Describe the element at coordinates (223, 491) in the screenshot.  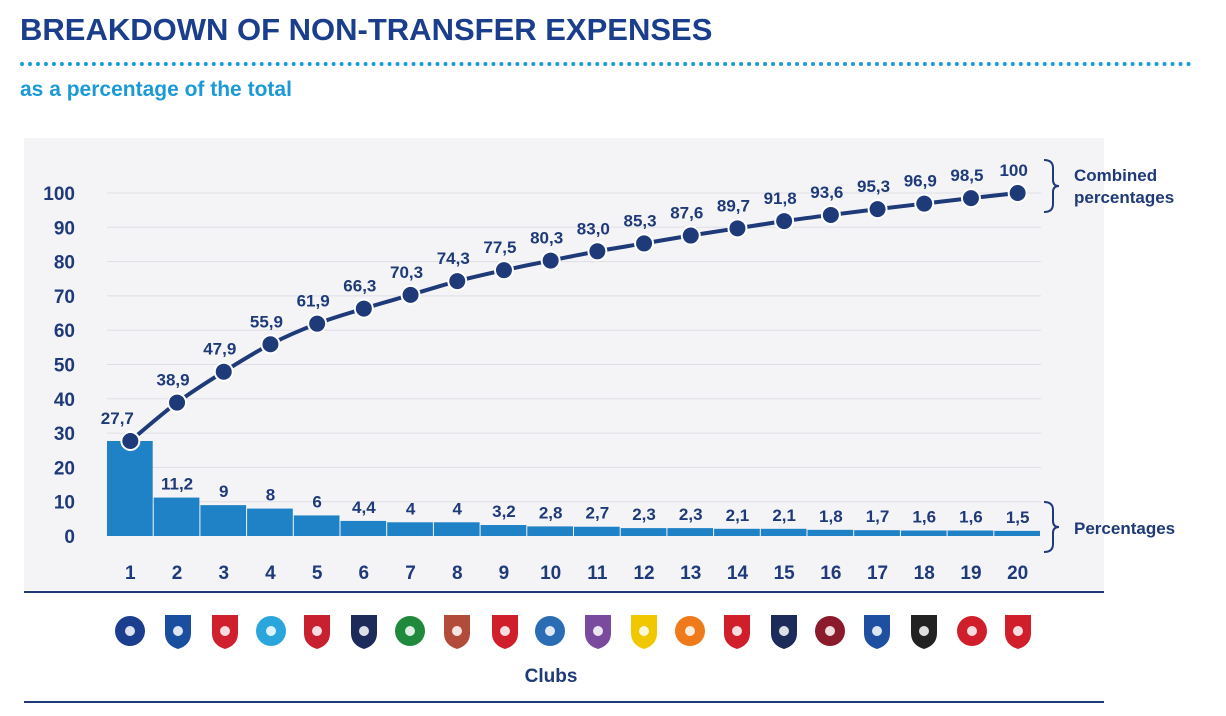
I see `bar-value-label: 9` at that location.